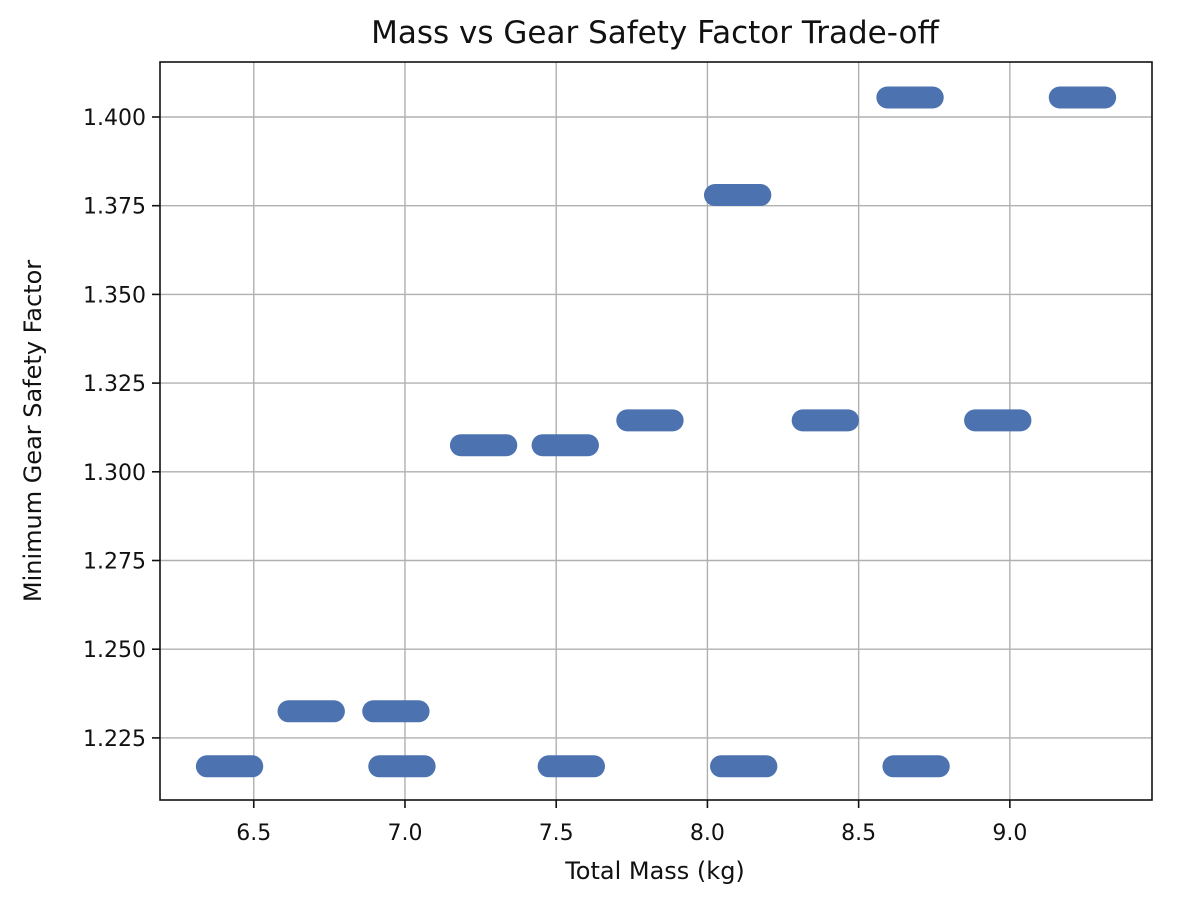 The width and height of the screenshot is (1180, 902). Describe the element at coordinates (114, 650) in the screenshot. I see `y-tick-label: 1.250` at that location.